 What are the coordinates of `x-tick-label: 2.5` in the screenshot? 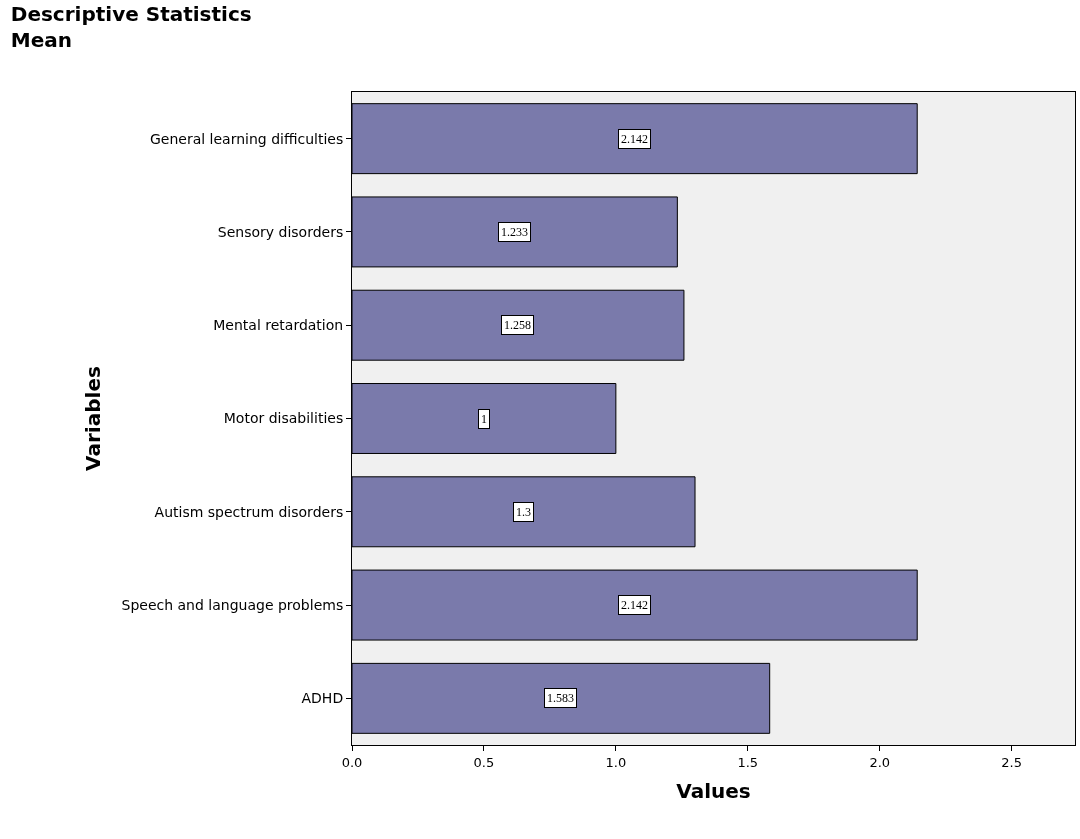 It's located at (1012, 762).